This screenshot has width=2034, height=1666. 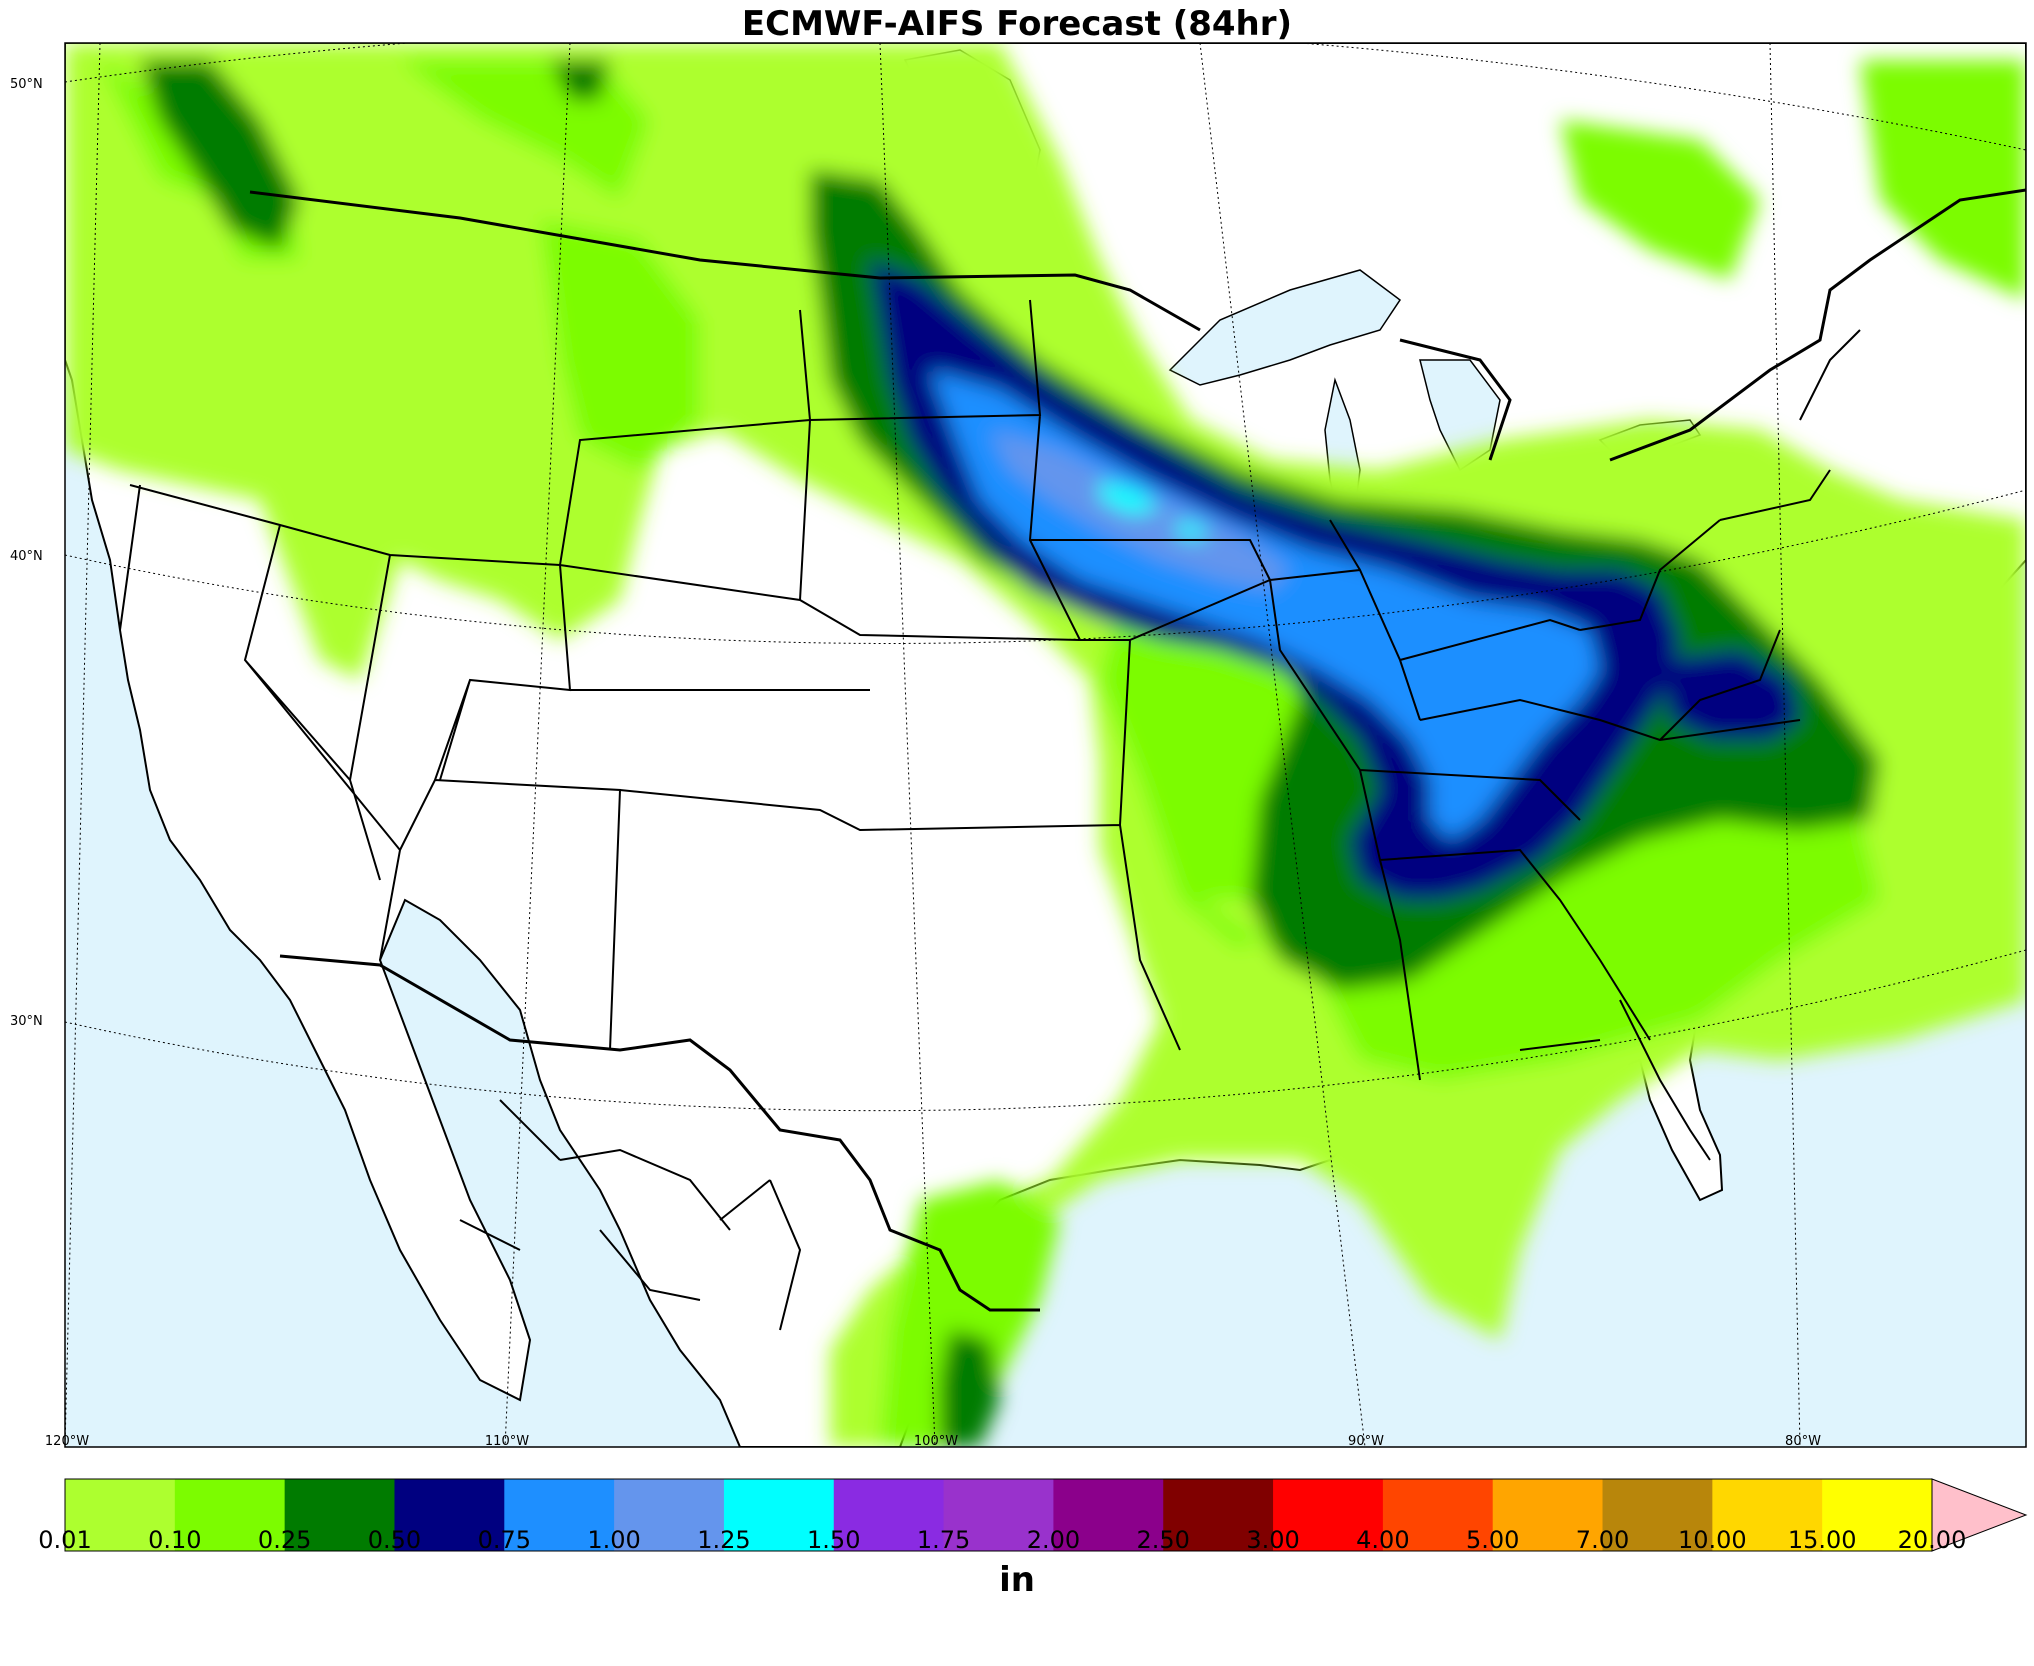 I want to click on colorbar-tick-label: 1.50, so click(x=834, y=1540).